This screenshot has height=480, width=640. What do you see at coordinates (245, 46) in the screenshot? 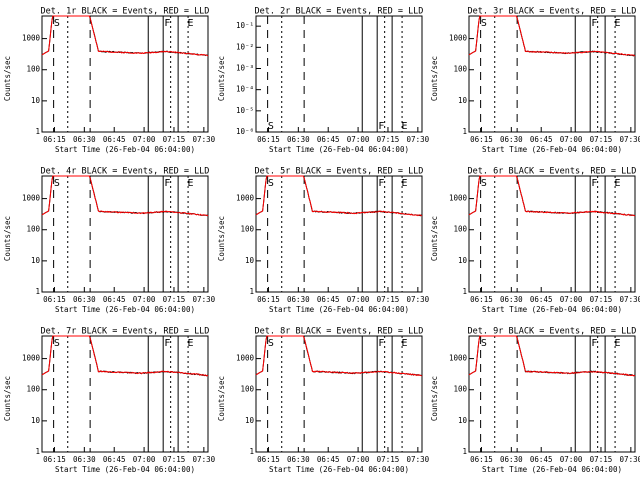
I see `y-tick-label: 10⁻²` at bounding box center [245, 46].